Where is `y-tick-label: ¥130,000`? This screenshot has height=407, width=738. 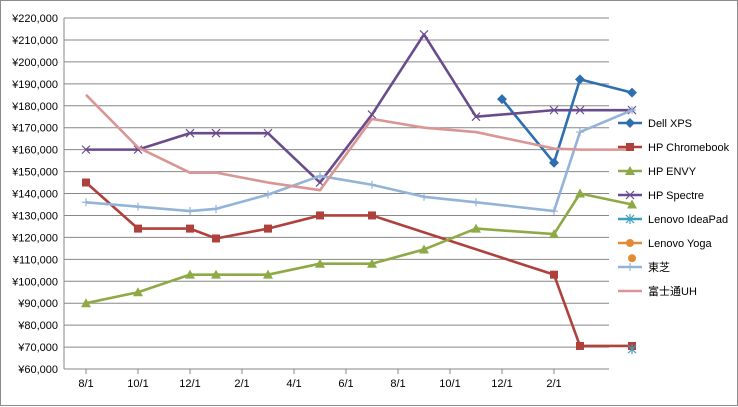
y-tick-label: ¥130,000 is located at coordinates (34, 216).